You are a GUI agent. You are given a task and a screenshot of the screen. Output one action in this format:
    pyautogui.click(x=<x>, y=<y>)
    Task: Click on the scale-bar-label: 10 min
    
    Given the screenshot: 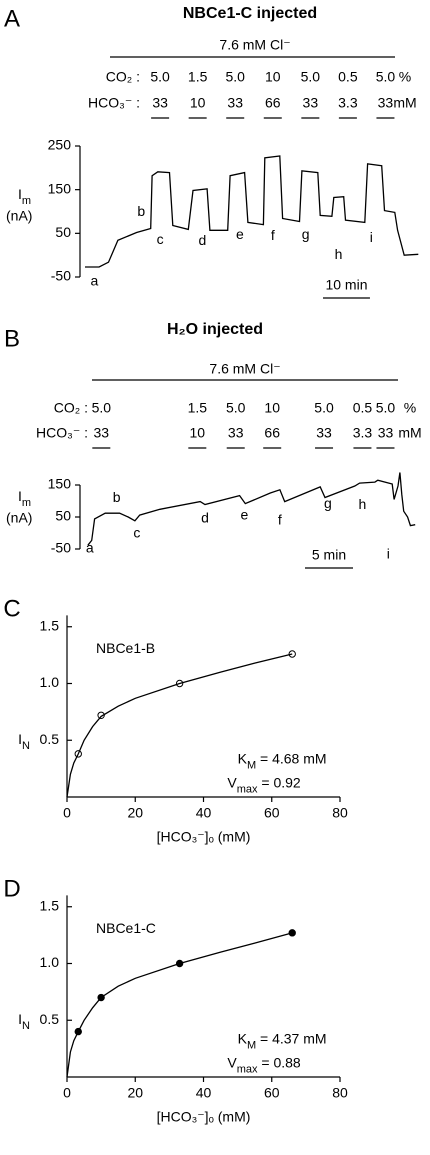 What is the action you would take?
    pyautogui.click(x=346, y=285)
    